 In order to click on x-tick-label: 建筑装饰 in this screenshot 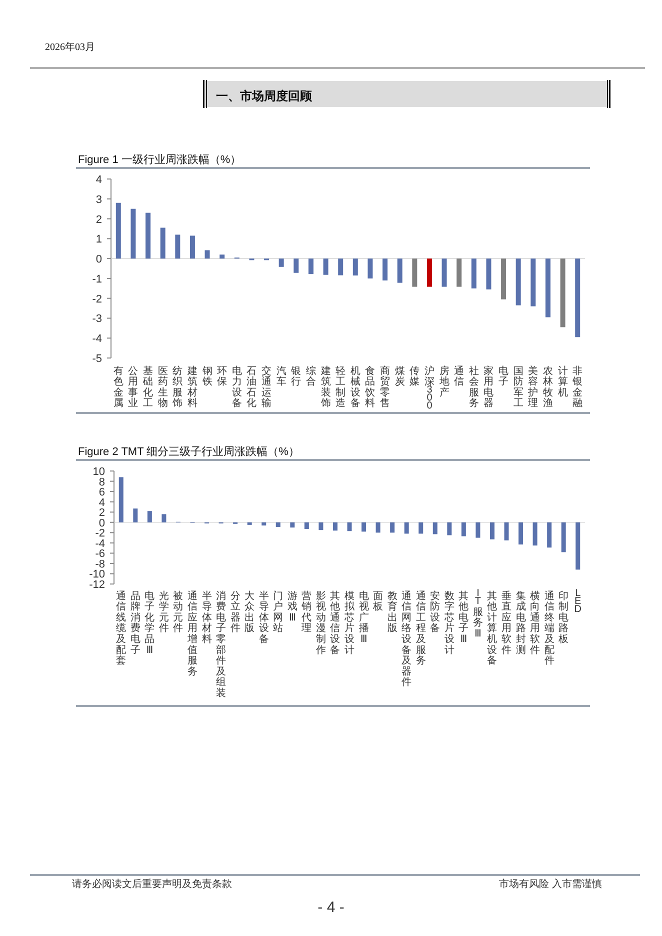, I will do `click(325, 387)`.